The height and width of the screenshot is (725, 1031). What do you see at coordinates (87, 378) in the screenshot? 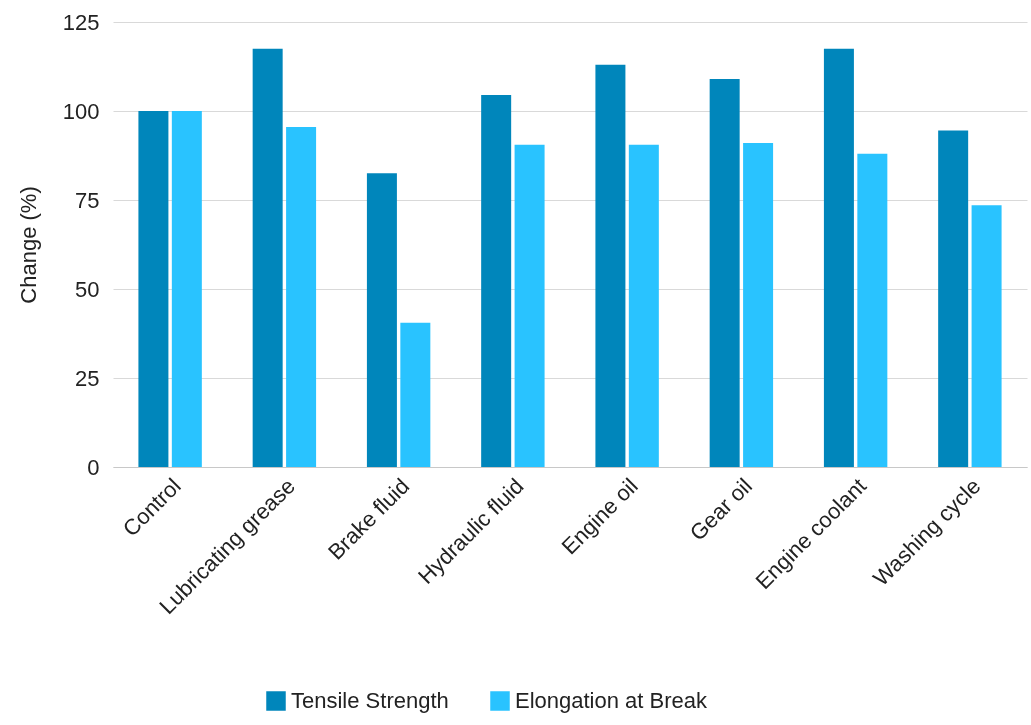
I see `y-tick-label: 25` at bounding box center [87, 378].